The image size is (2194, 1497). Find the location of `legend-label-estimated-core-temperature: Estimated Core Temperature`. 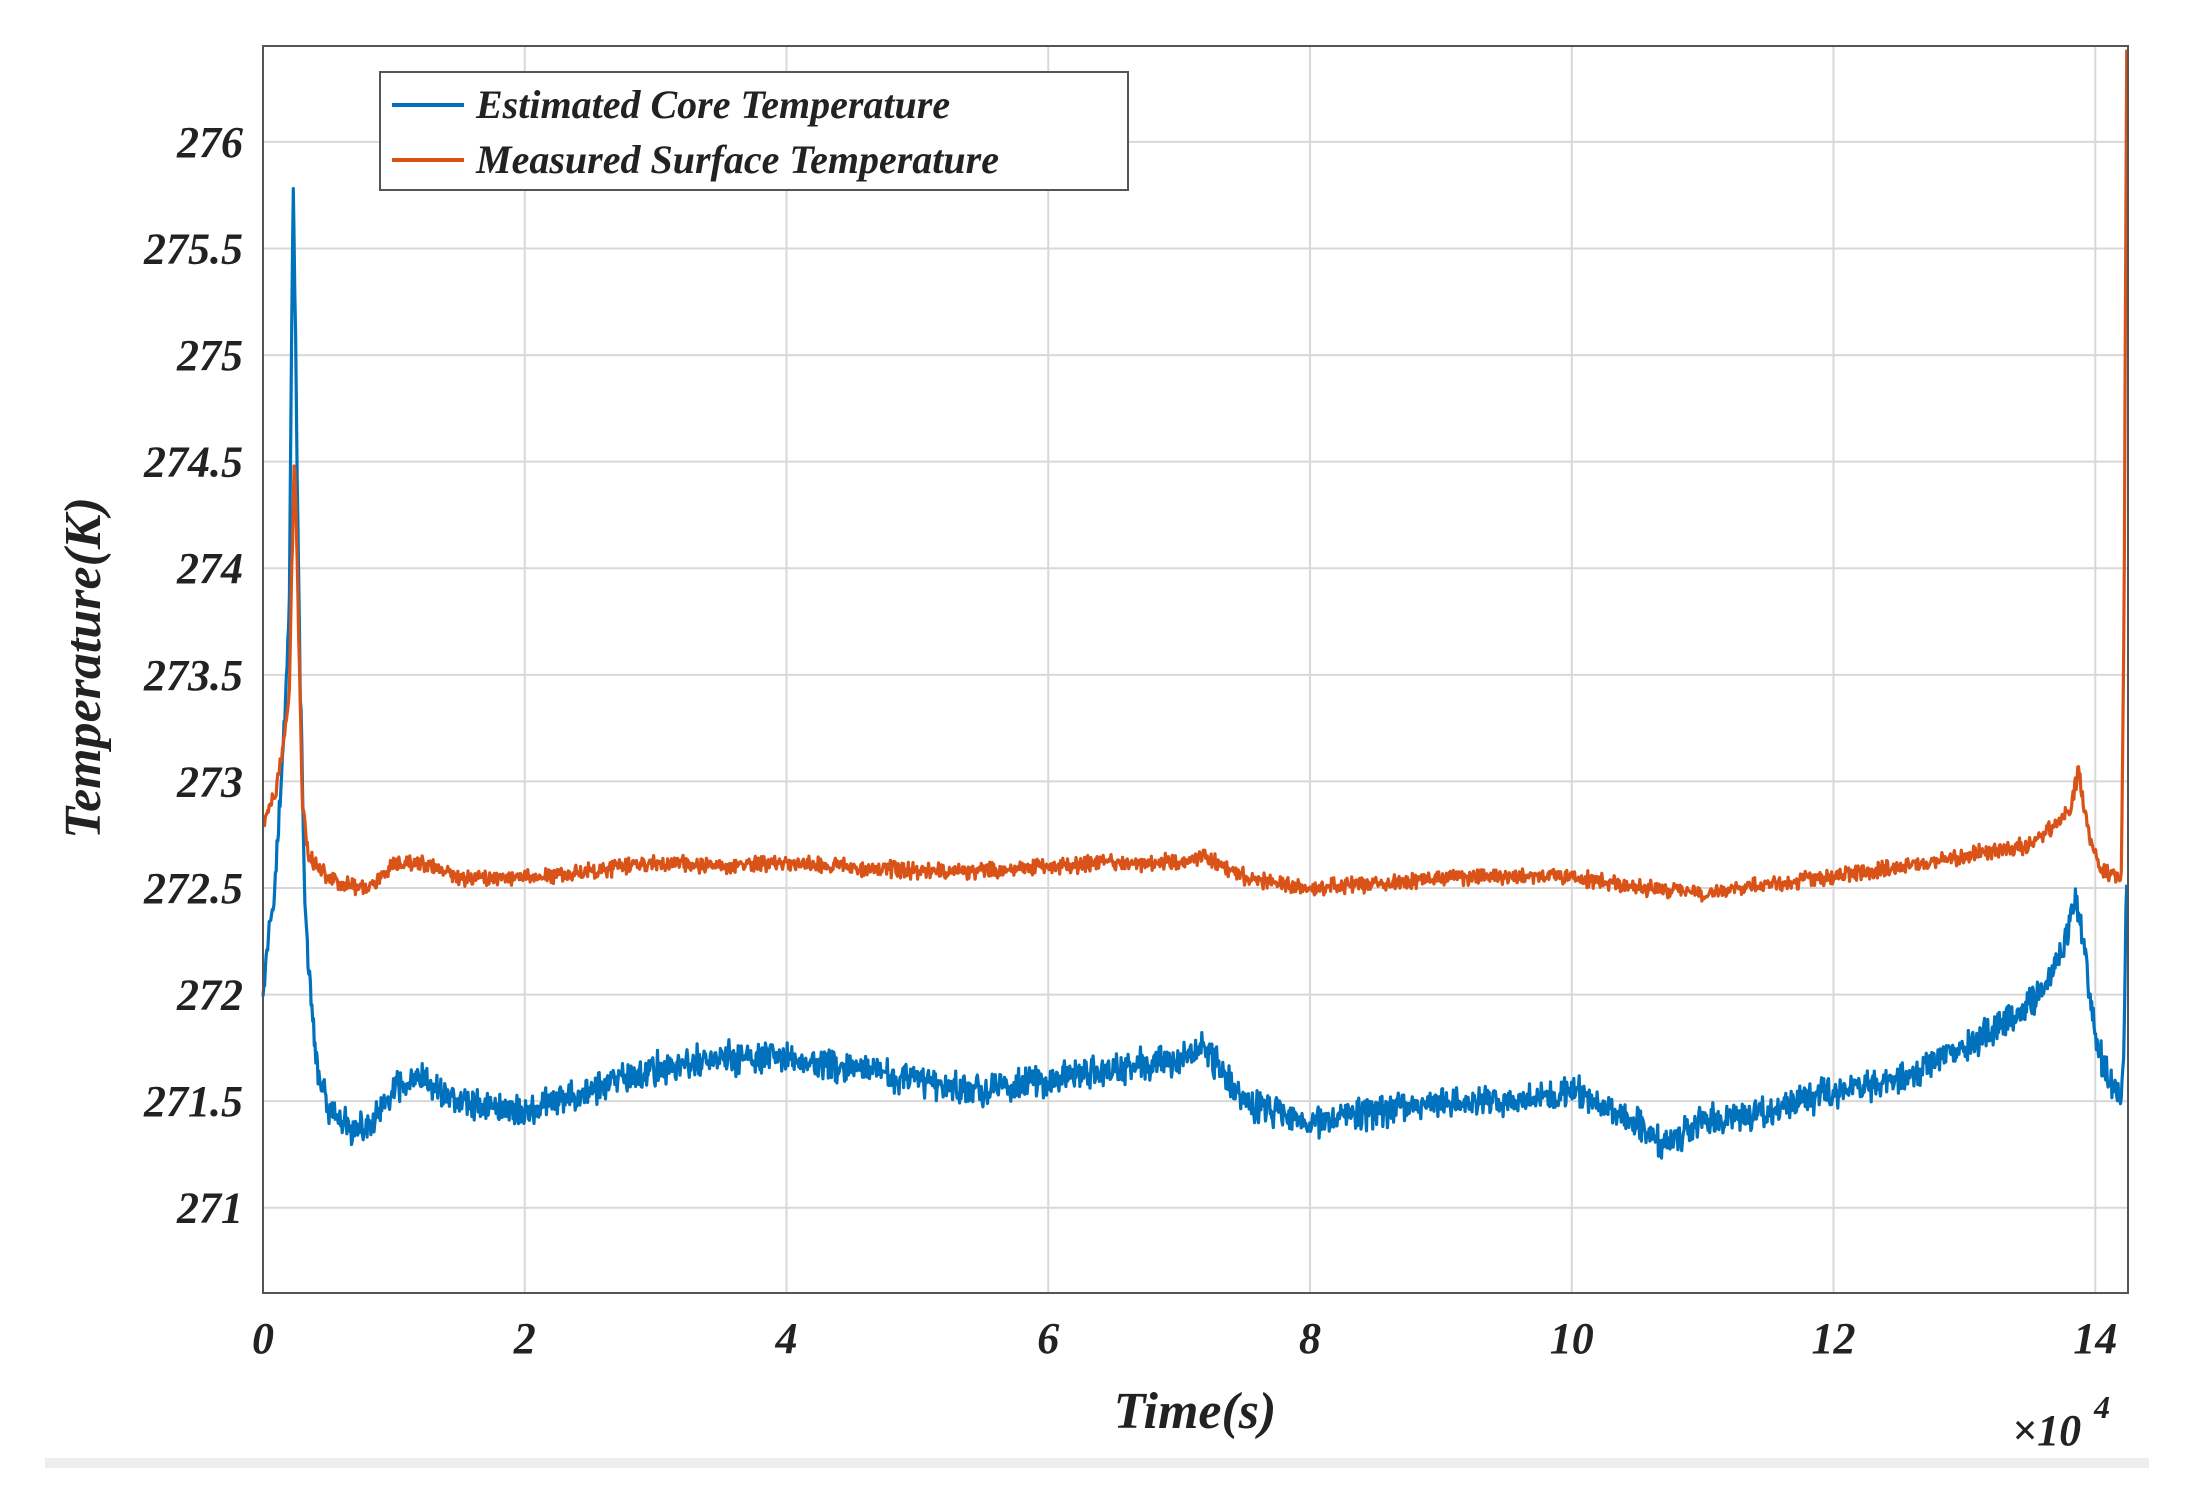

legend-label-estimated-core-temperature: Estimated Core Temperature is located at coordinates (712, 104).